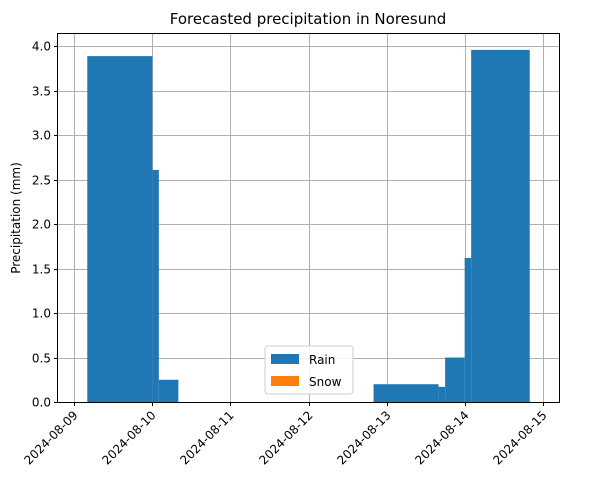 The height and width of the screenshot is (488, 589). I want to click on x-tick-label: 2024-08-13, so click(363, 437).